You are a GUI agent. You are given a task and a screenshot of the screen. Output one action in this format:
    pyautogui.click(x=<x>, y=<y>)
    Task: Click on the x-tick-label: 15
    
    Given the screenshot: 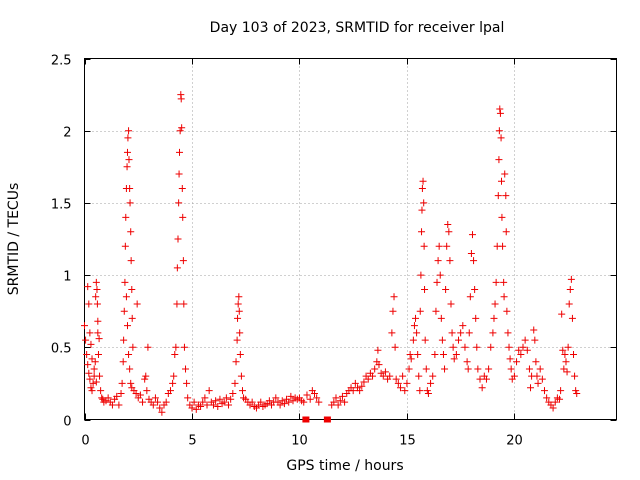 What is the action you would take?
    pyautogui.click(x=407, y=441)
    